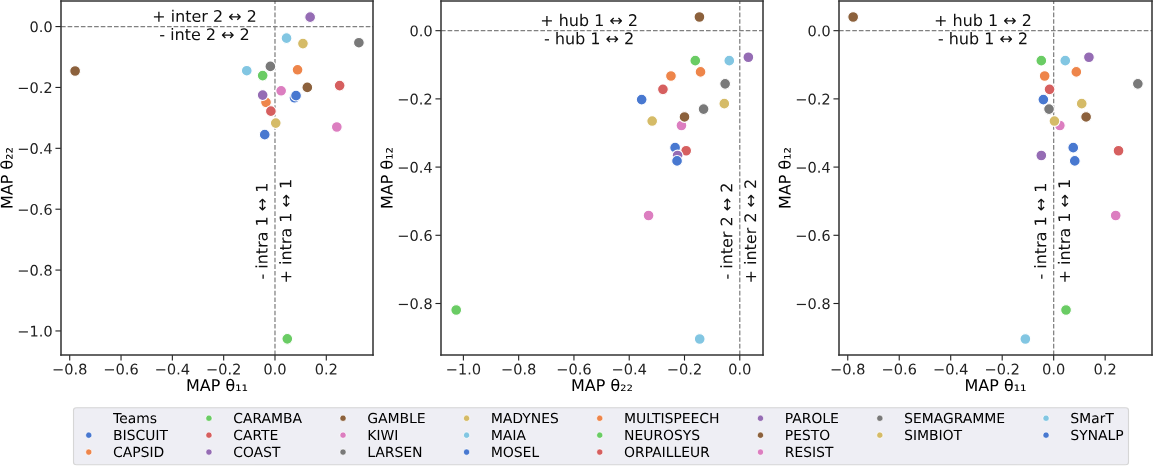 This screenshot has height=474, width=1158. What do you see at coordinates (602, 385) in the screenshot?
I see `x-axis-title: MAP θ₂₂` at bounding box center [602, 385].